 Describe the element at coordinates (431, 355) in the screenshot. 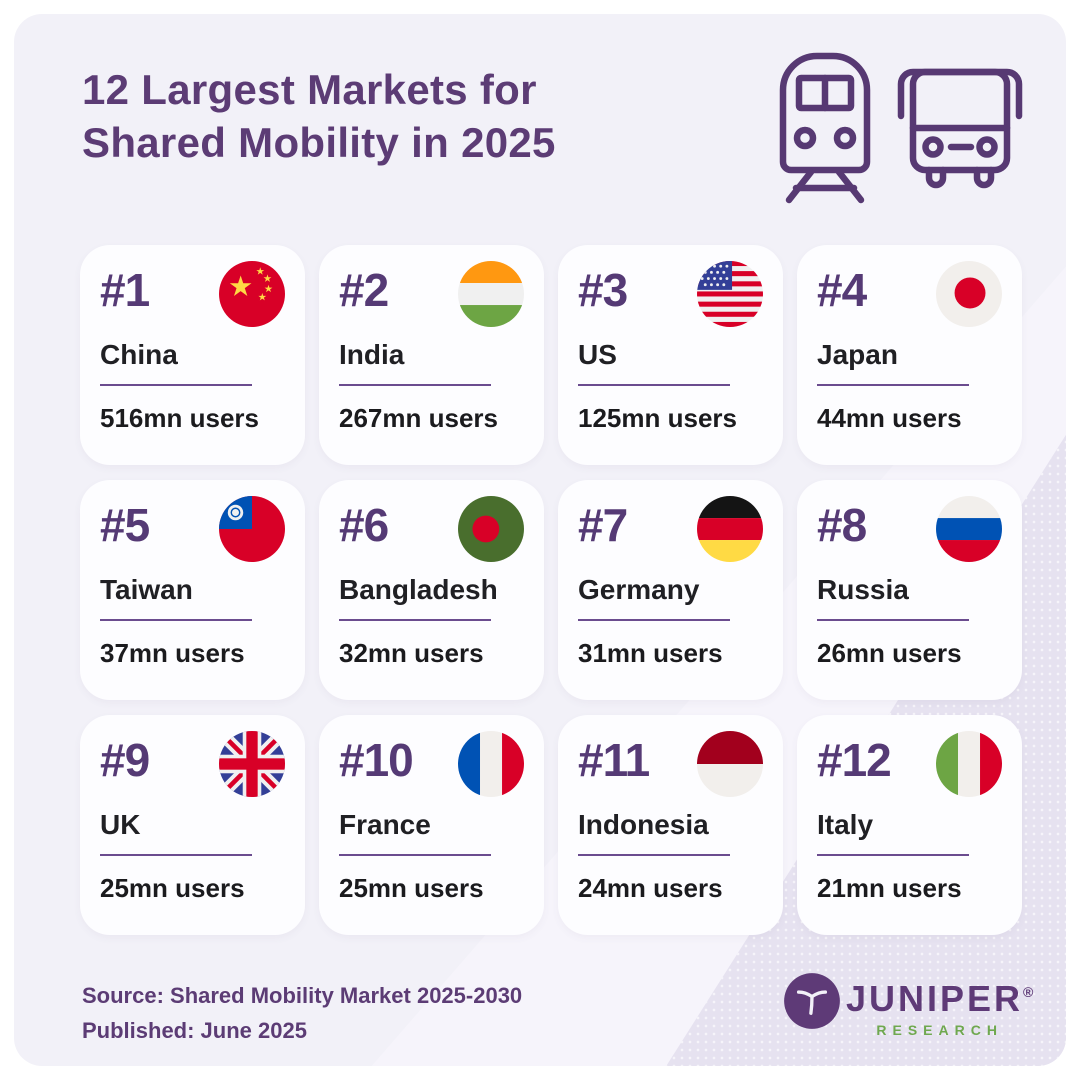

I see `market-card-india: #2 India 267mn users` at that location.